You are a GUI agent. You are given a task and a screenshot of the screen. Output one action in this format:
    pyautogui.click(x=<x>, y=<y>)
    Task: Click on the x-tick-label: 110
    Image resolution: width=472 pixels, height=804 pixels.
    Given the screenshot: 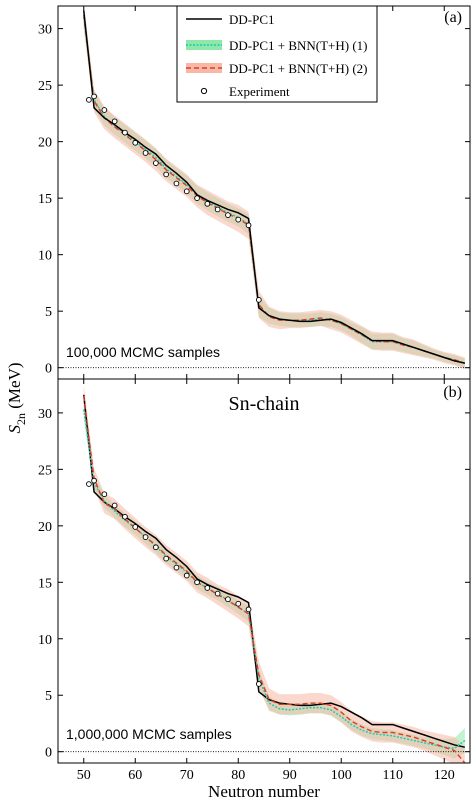 What is the action you would take?
    pyautogui.click(x=393, y=775)
    